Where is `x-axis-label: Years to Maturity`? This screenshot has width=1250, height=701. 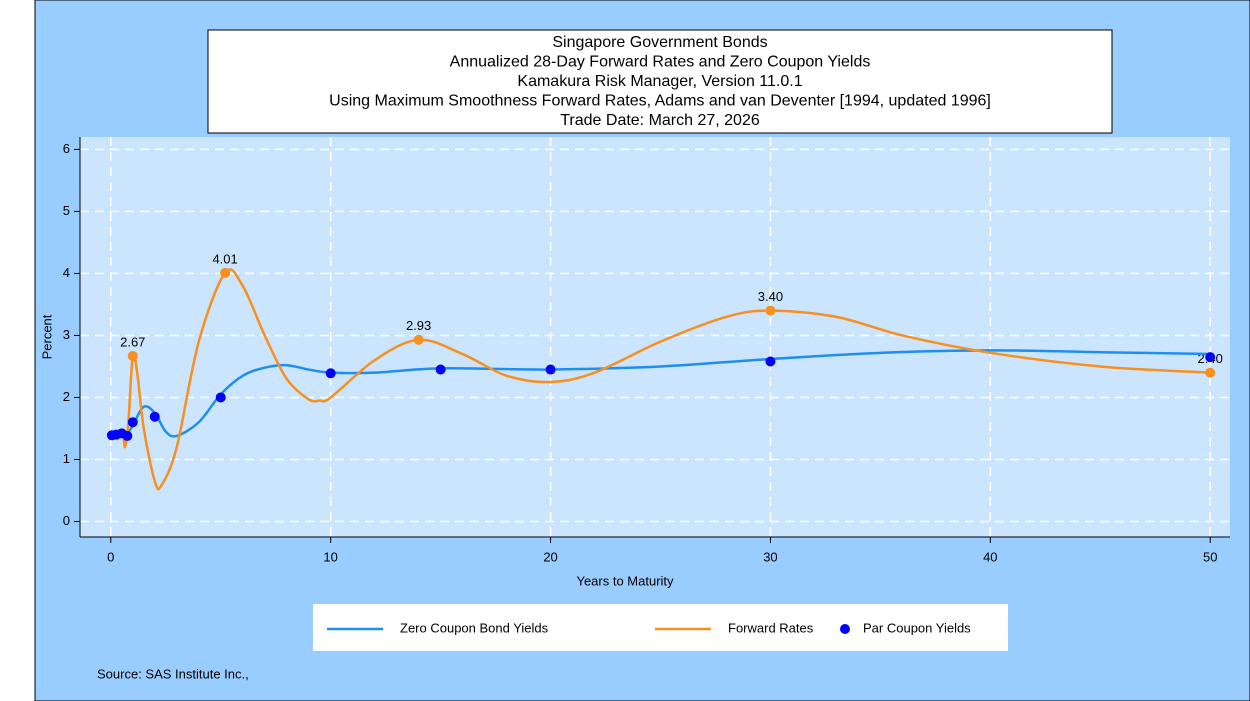 x-axis-label: Years to Maturity is located at coordinates (625, 580).